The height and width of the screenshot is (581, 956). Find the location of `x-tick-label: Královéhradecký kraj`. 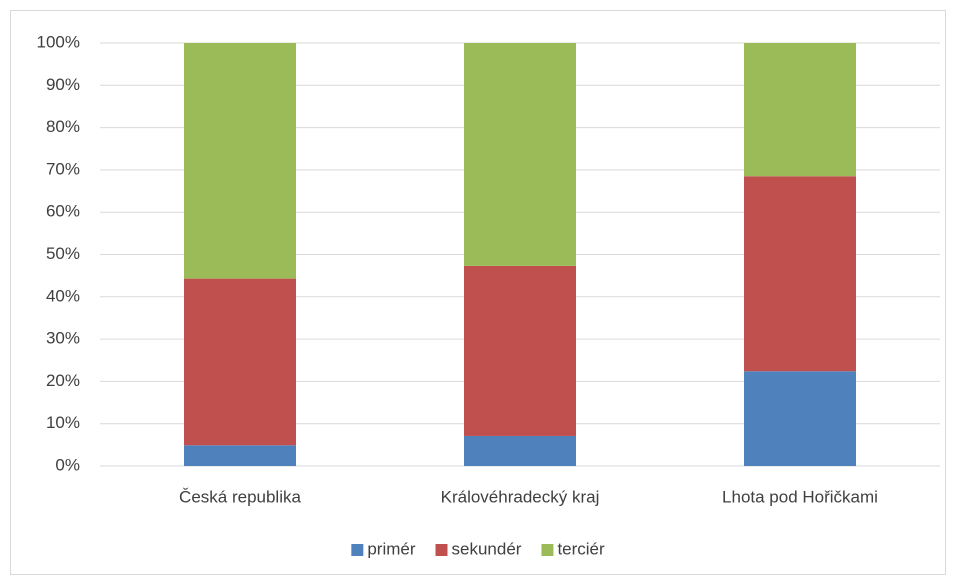

x-tick-label: Královéhradecký kraj is located at coordinates (520, 496).